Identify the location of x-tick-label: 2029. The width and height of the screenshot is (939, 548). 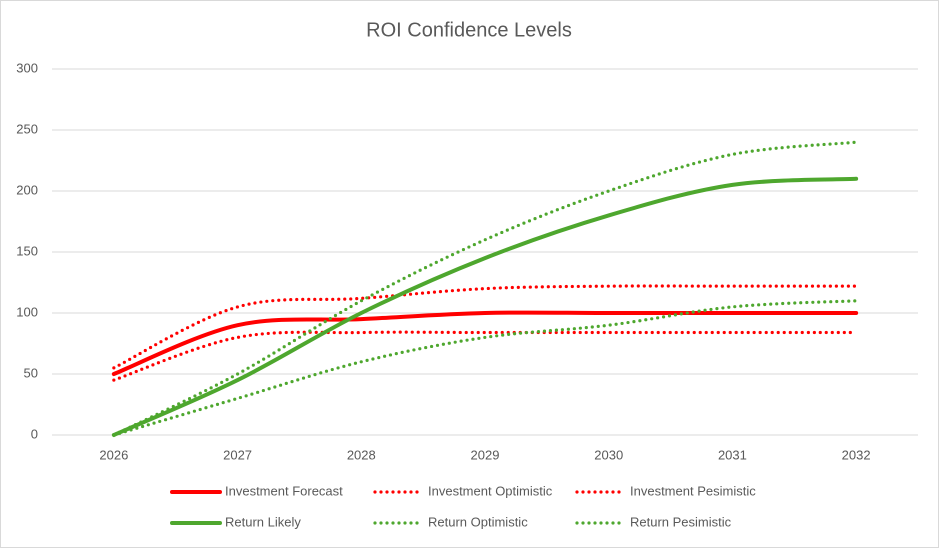
(485, 454).